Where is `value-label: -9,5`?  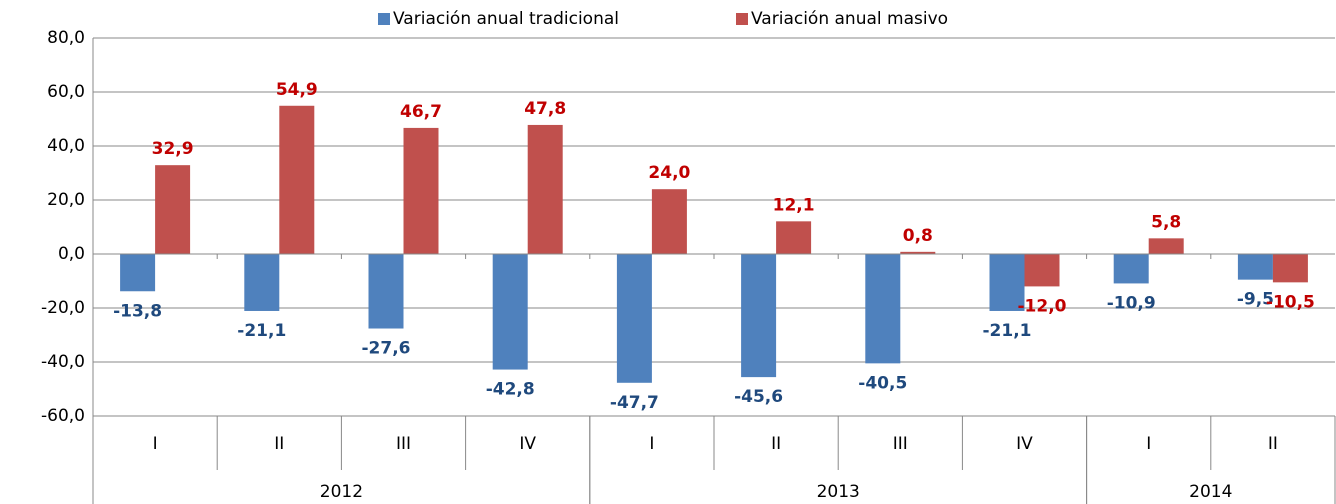 value-label: -9,5 is located at coordinates (1255, 300).